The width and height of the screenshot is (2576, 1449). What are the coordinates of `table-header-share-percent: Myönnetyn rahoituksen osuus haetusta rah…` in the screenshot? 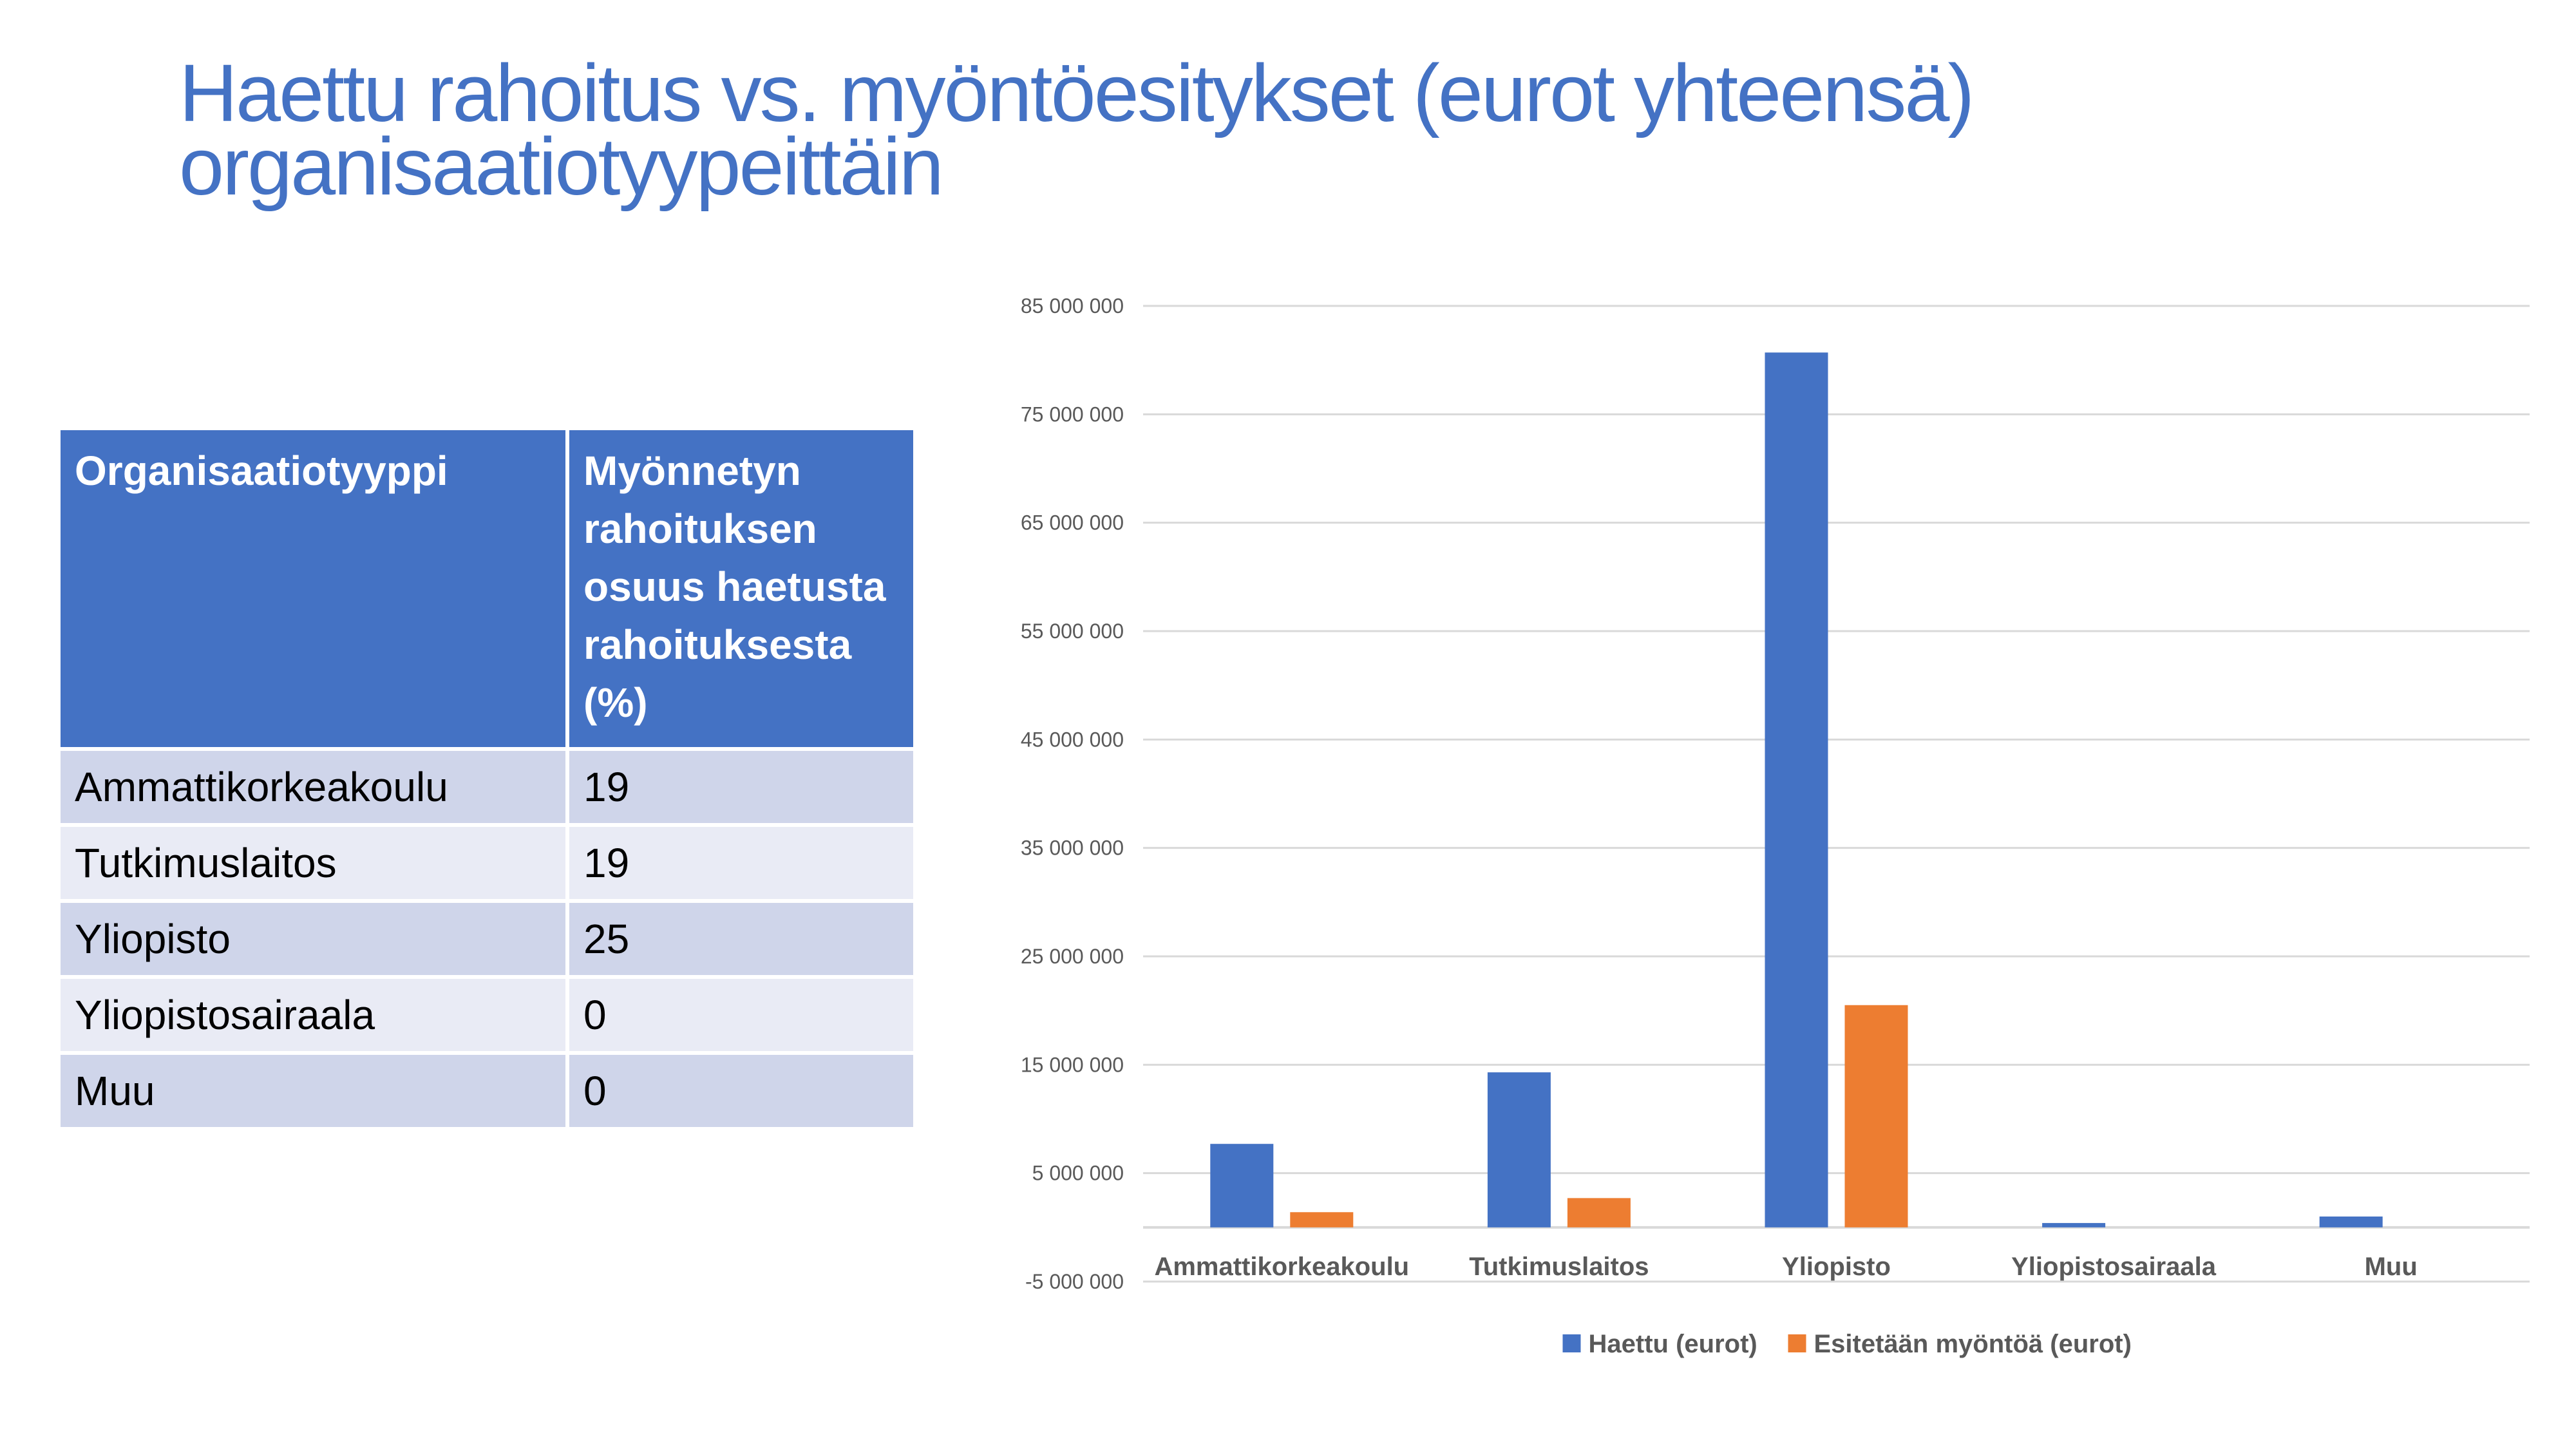 It's located at (741, 588).